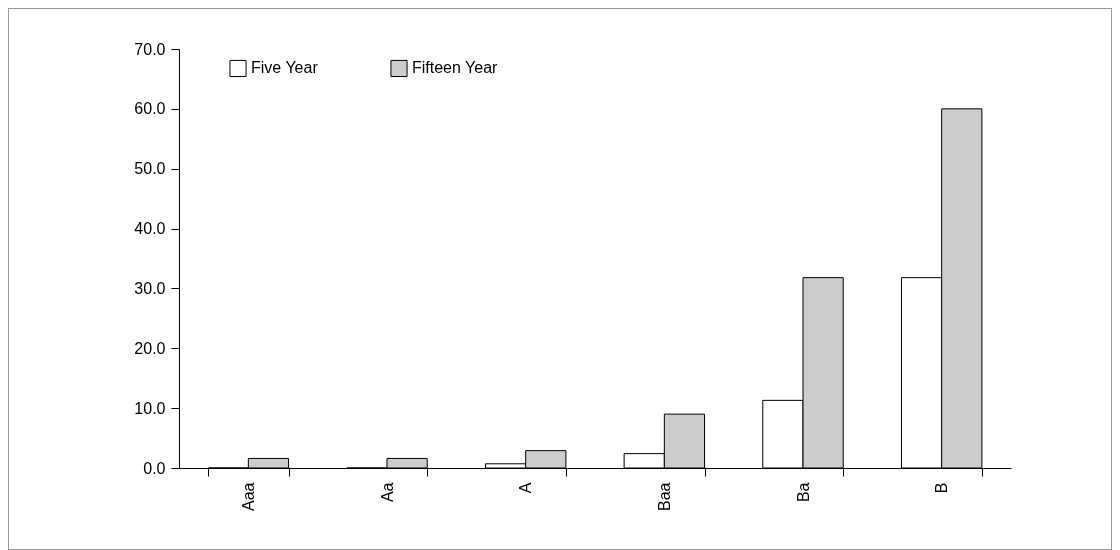 This screenshot has width=1120, height=550. I want to click on y-tick-label: 60.0, so click(150, 109).